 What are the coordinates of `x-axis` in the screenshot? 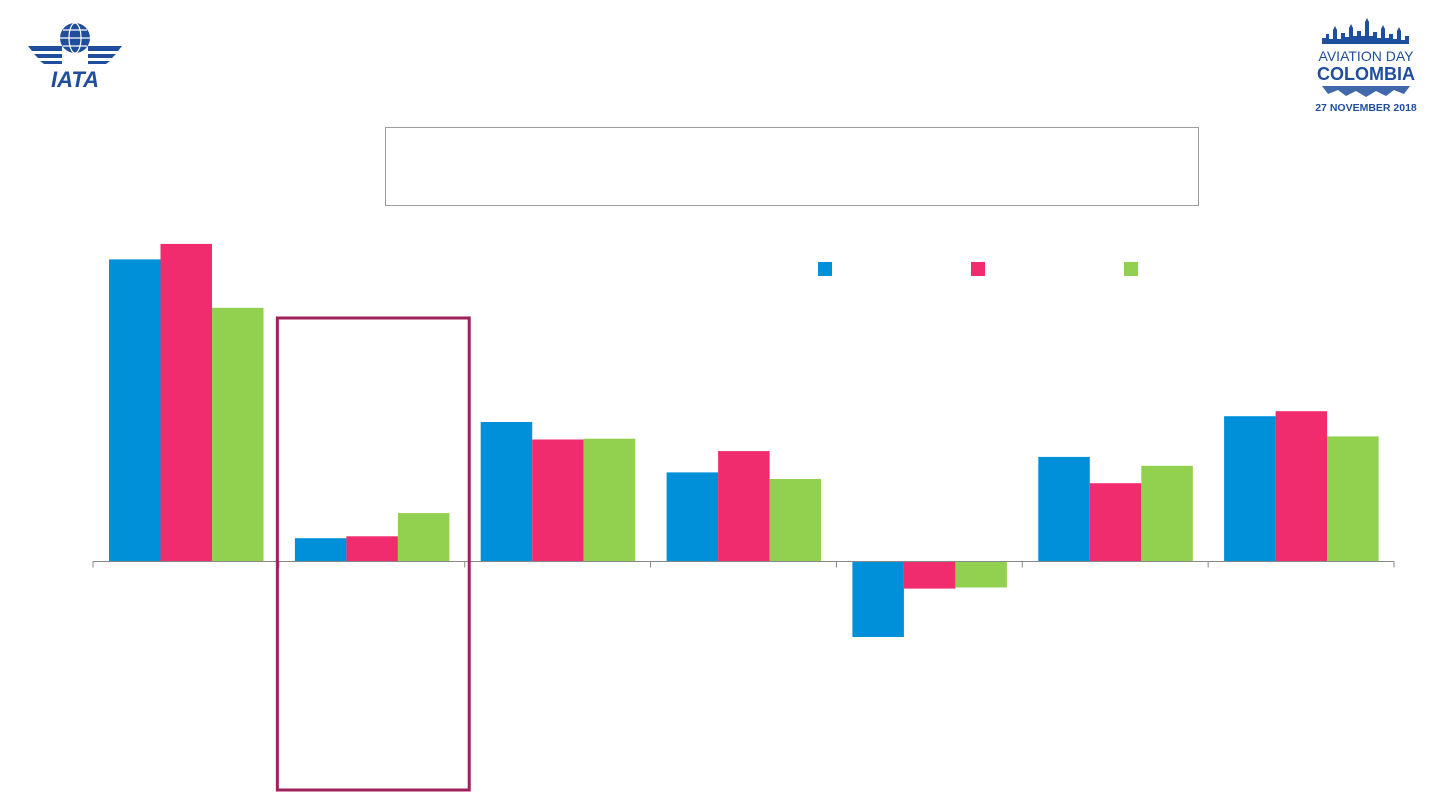 It's located at (743, 564).